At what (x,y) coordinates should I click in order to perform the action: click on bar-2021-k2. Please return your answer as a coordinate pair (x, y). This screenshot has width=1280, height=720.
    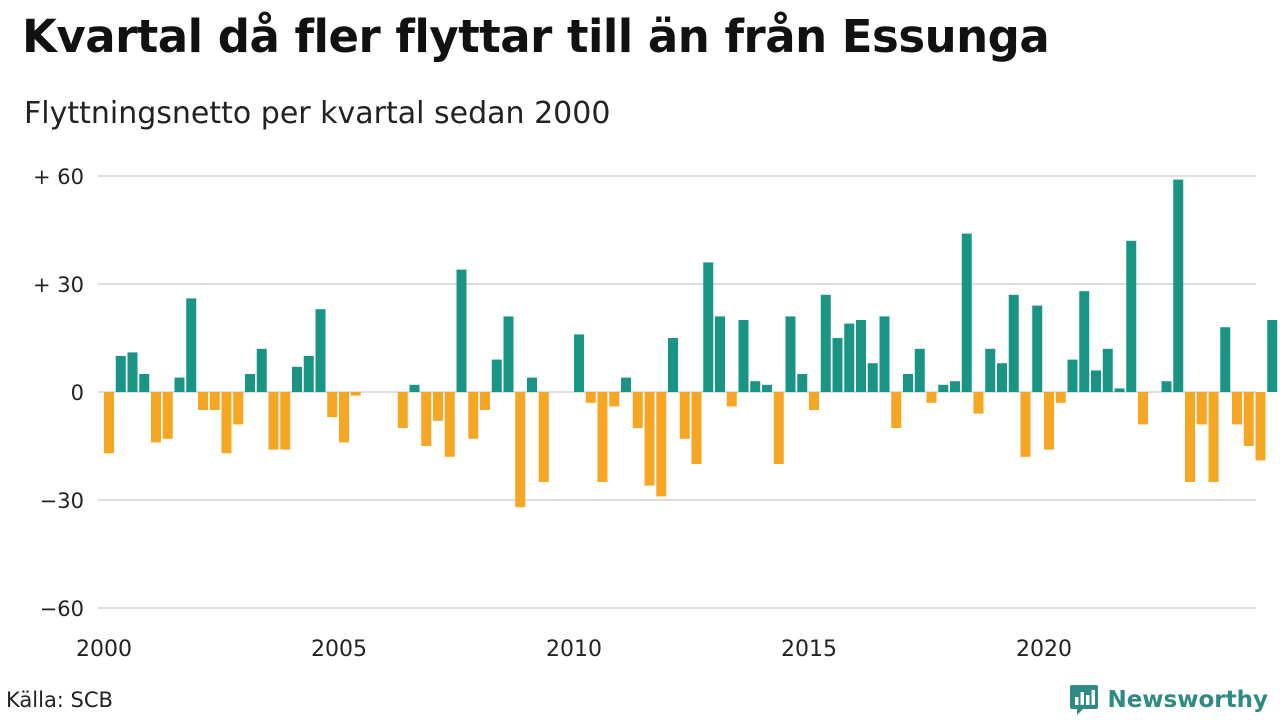
    Looking at the image, I should click on (1107, 370).